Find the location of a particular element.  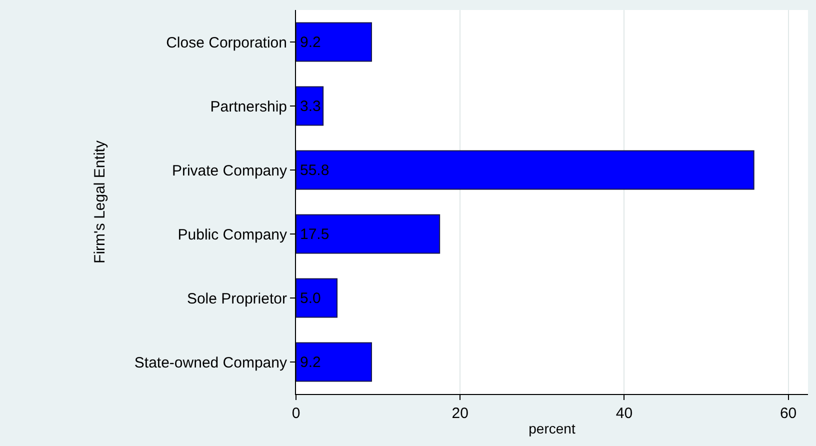

data-label: 17.5 is located at coordinates (315, 234).